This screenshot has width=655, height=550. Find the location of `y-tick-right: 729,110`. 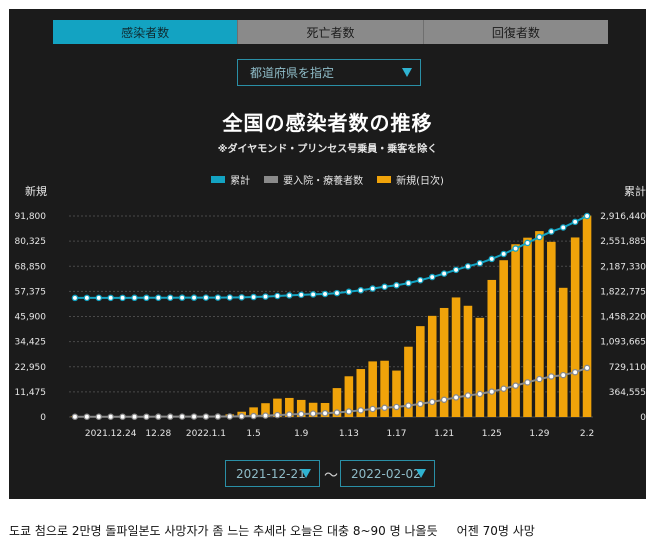

y-tick-right: 729,110 is located at coordinates (627, 368).